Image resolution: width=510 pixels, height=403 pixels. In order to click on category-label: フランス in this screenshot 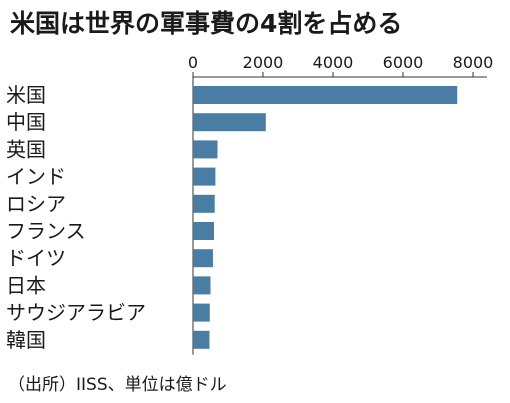, I will do `click(46, 231)`.